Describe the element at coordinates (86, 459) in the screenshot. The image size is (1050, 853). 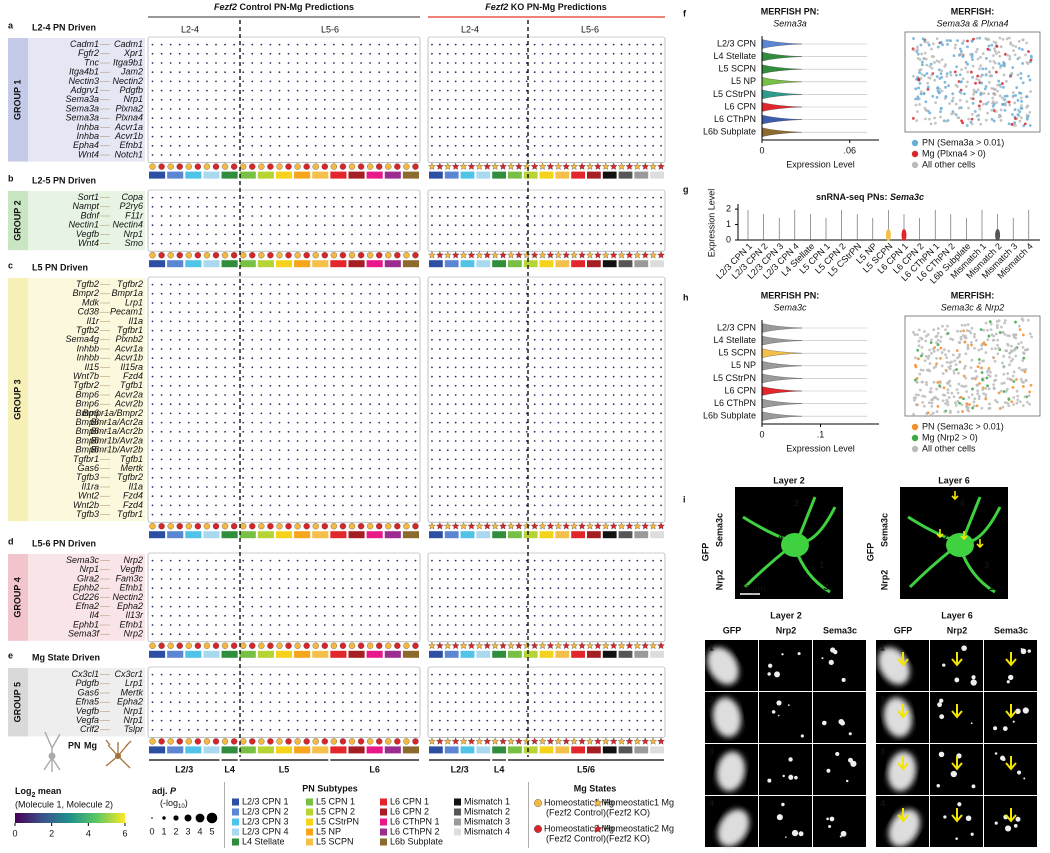
I see `ligand: Tgfbr1` at that location.